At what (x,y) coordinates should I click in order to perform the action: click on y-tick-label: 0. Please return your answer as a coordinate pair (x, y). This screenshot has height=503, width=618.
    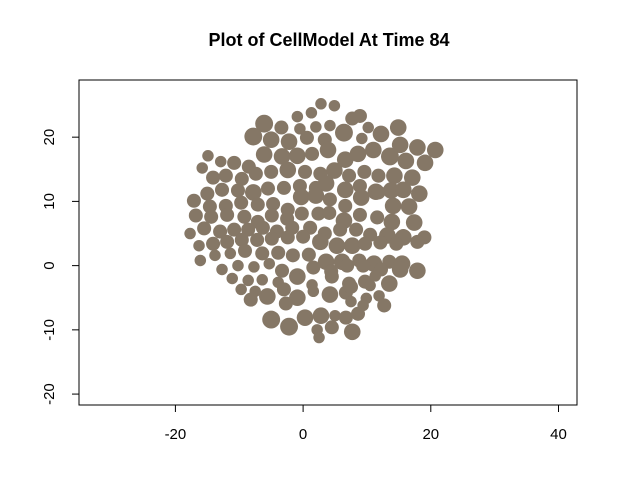
    Looking at the image, I should click on (49, 265).